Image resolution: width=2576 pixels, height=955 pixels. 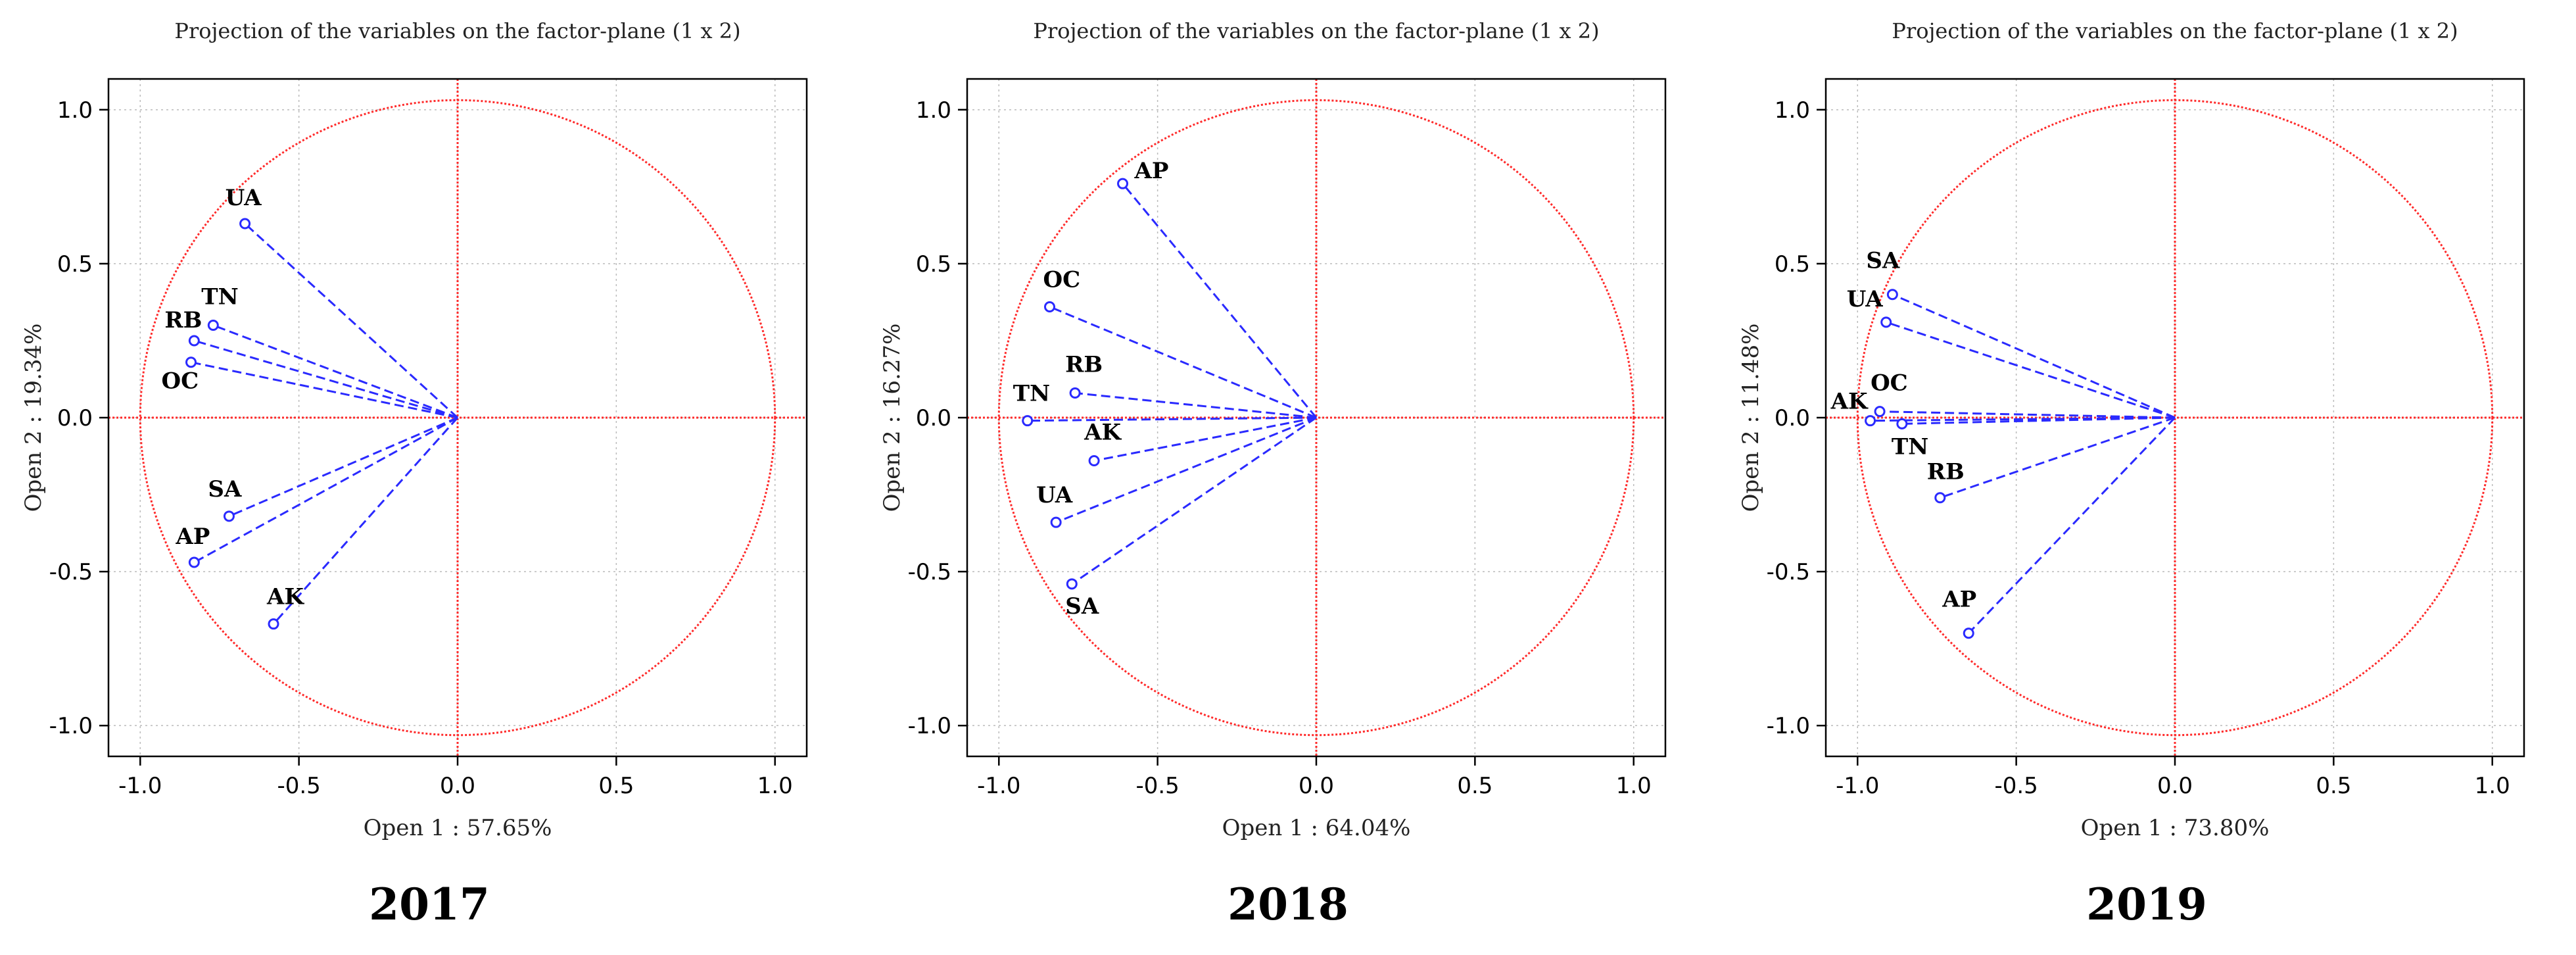 I want to click on x-axis-label: Open 1 : 64.04%, so click(x=1317, y=828).